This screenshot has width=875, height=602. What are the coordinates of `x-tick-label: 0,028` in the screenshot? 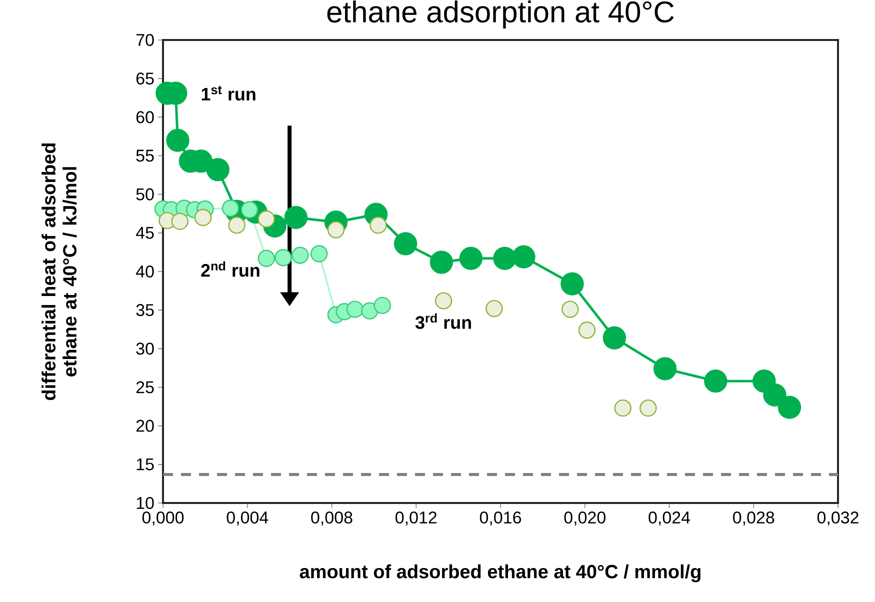 It's located at (753, 519).